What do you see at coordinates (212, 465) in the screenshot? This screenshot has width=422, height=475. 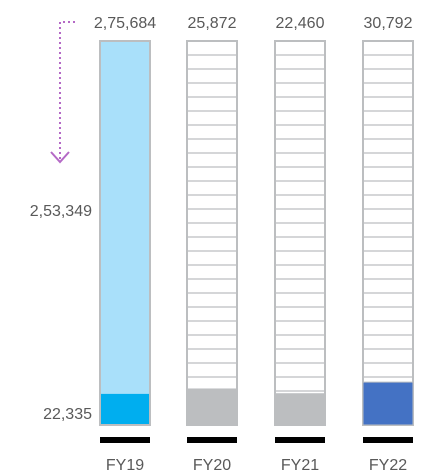 I see `category-label-fy20: FY20` at bounding box center [212, 465].